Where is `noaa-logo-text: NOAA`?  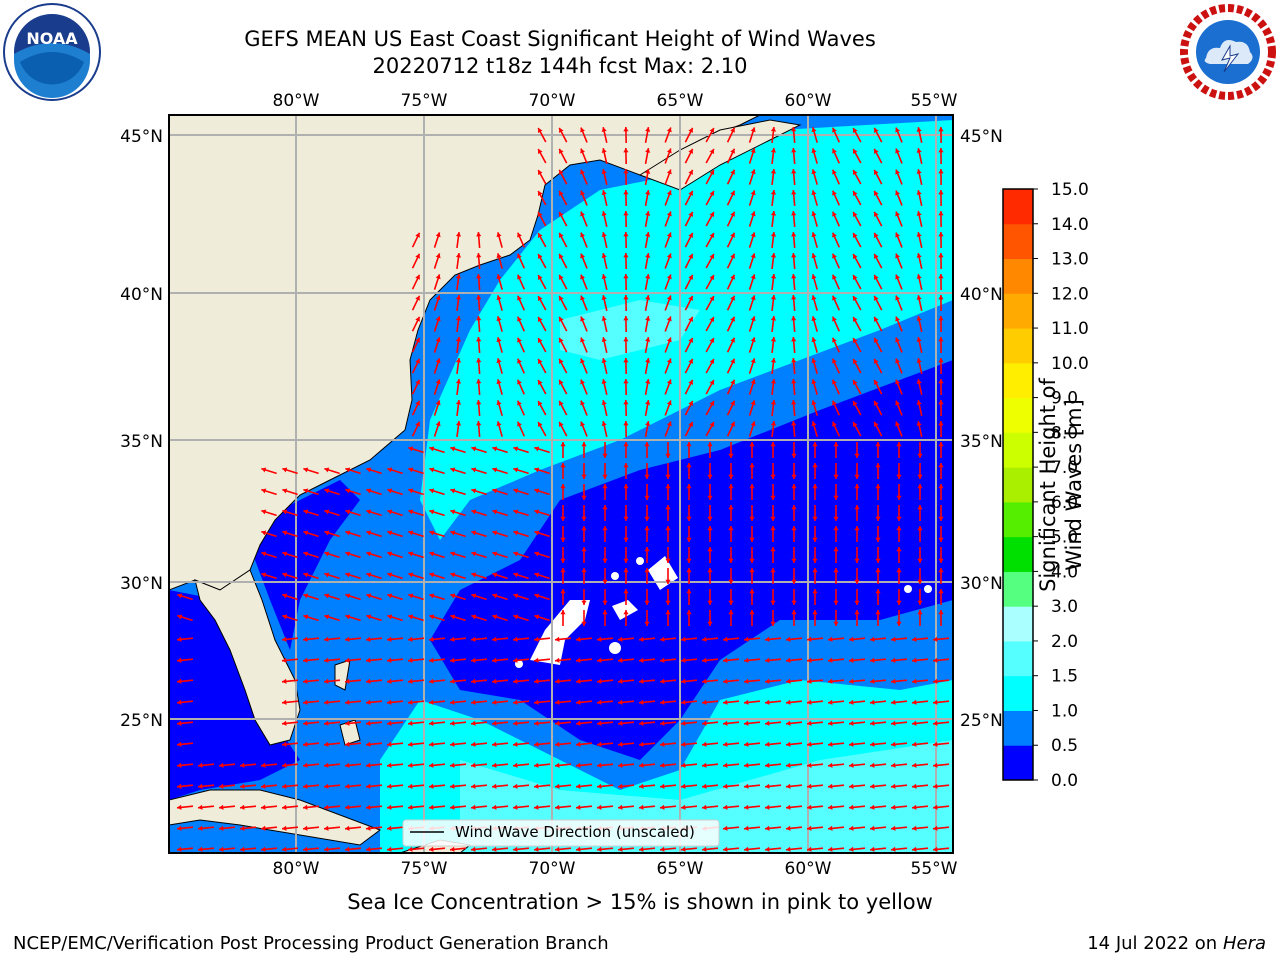 noaa-logo-text: NOAA is located at coordinates (52, 38).